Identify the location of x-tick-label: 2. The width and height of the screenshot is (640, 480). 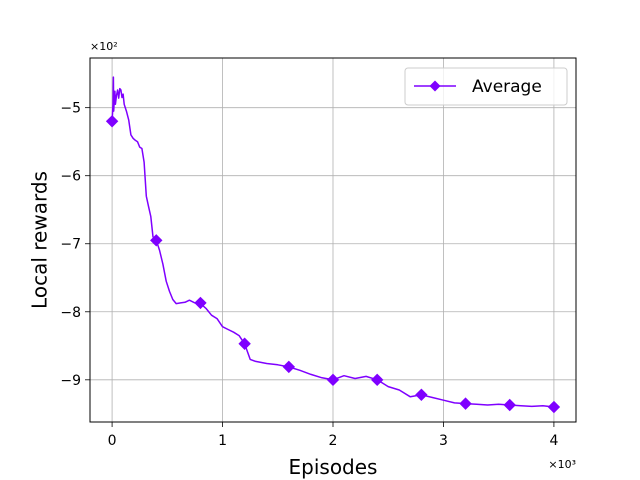
(333, 441).